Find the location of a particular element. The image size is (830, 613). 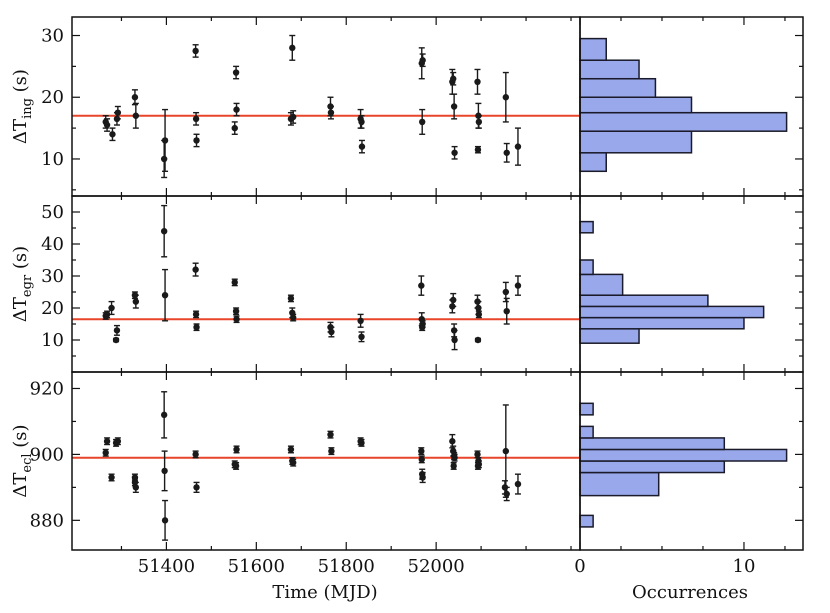

y-axis-label-ingress: ΔTing (s) is located at coordinates (22, 106).